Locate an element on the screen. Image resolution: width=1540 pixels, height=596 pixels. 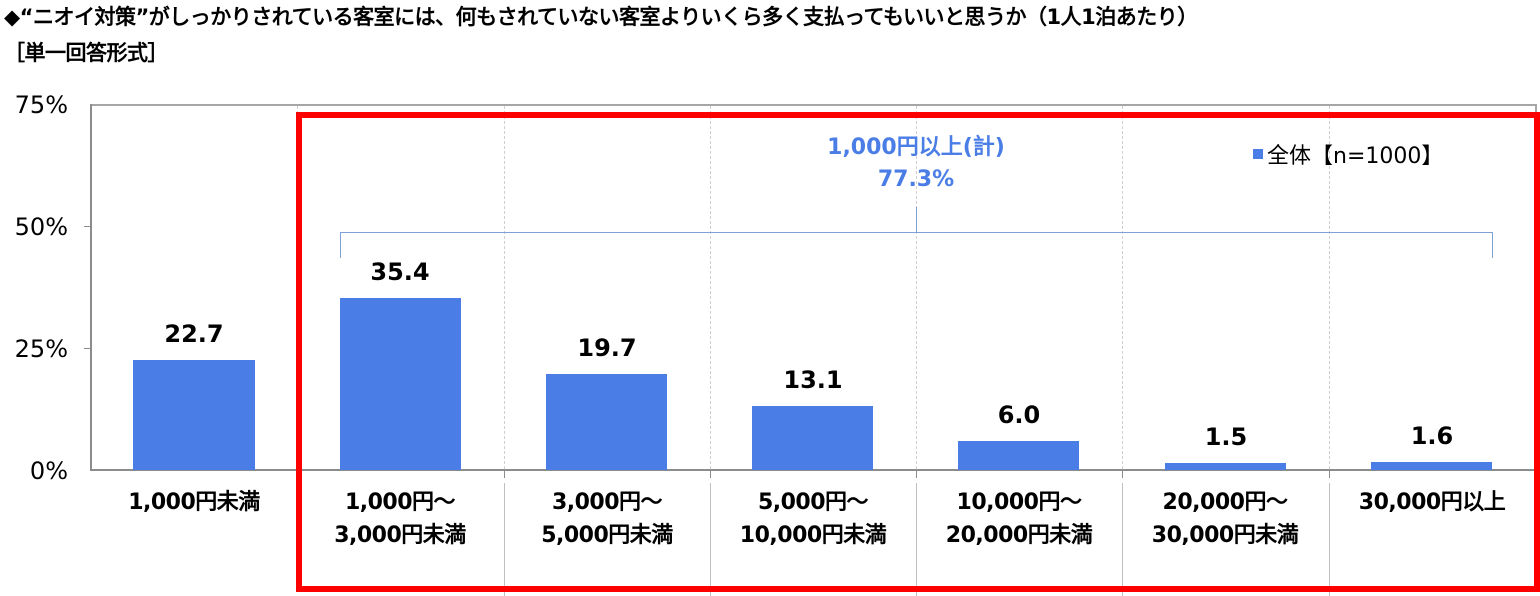
x-label-line1: 3,000円～ is located at coordinates (607, 502).